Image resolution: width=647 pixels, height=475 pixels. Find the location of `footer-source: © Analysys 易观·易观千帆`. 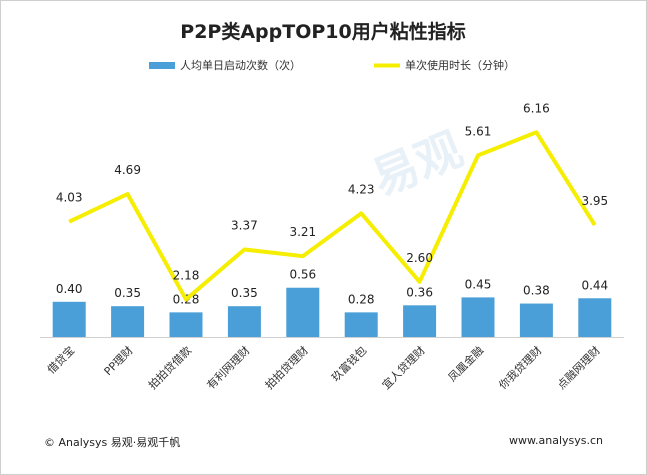

footer-source: © Analysys 易观·易观千帆 is located at coordinates (112, 442).